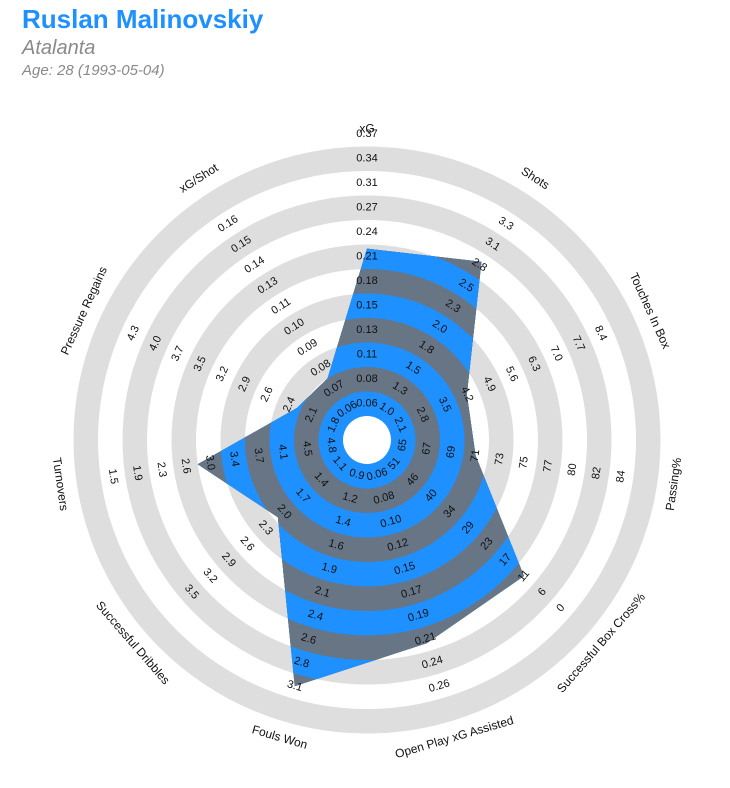  I want to click on tick-turnovers-9: 1.9, so click(137, 473).